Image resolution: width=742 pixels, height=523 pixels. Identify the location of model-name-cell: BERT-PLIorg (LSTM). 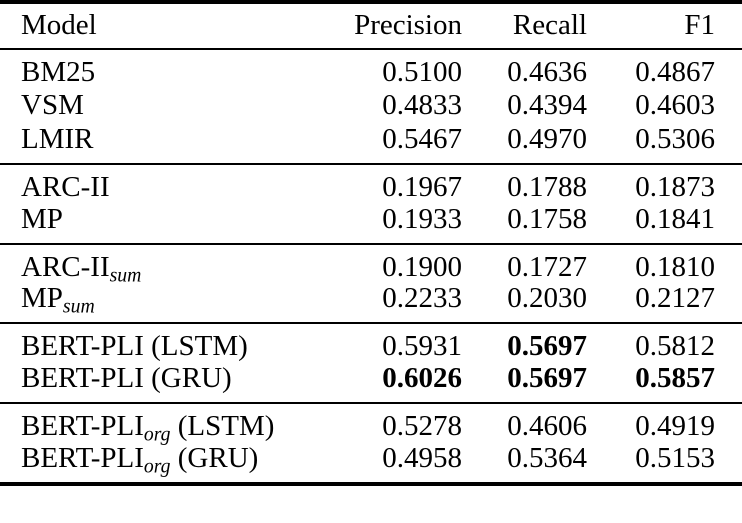
(171, 424).